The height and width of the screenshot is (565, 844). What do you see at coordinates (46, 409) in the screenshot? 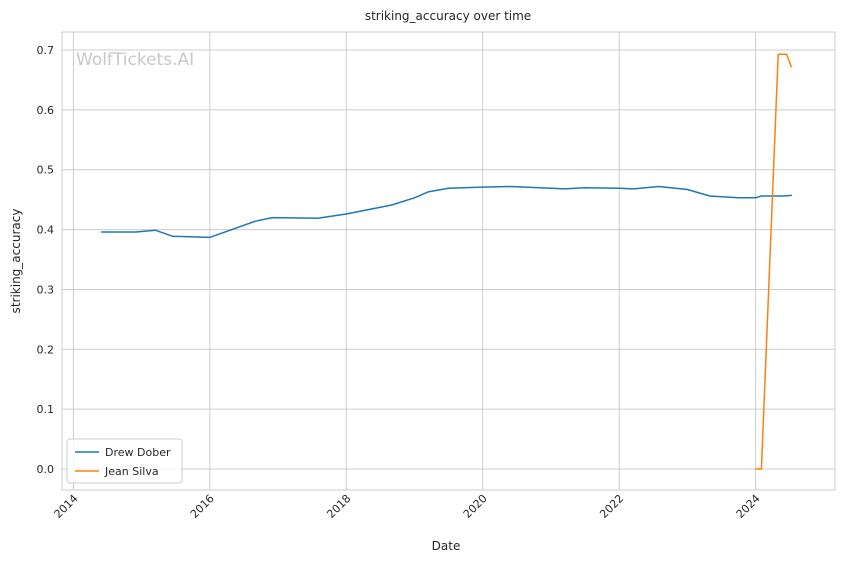
I see `y-tick-label: 0.1` at bounding box center [46, 409].